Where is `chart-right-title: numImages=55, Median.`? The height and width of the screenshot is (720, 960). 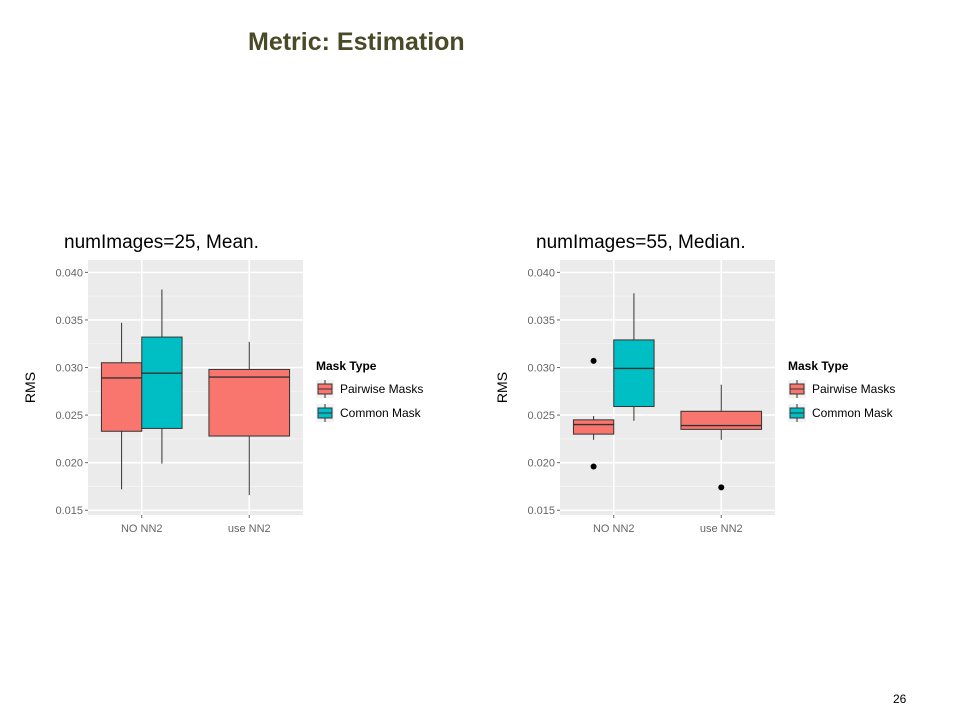
chart-right-title: numImages=55, Median. is located at coordinates (641, 242).